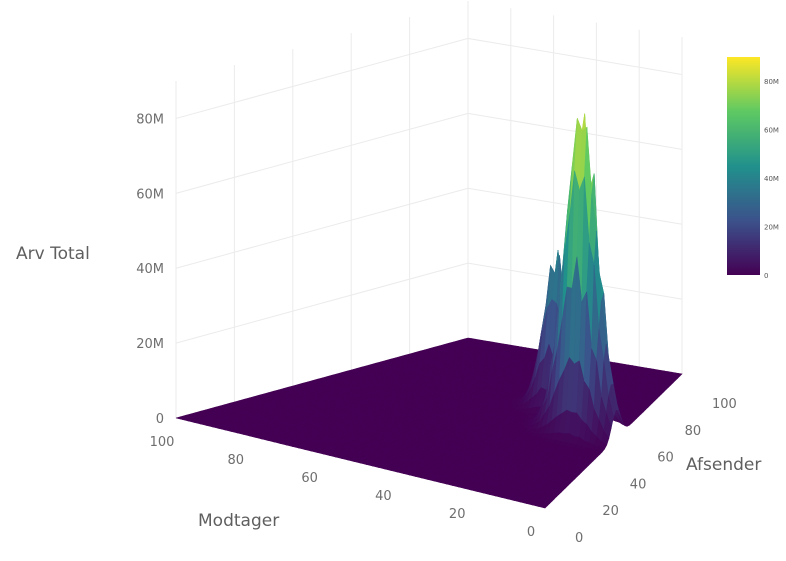 Image resolution: width=786 pixels, height=561 pixels. Describe the element at coordinates (771, 131) in the screenshot. I see `colorbar-tick-label: 60M` at that location.